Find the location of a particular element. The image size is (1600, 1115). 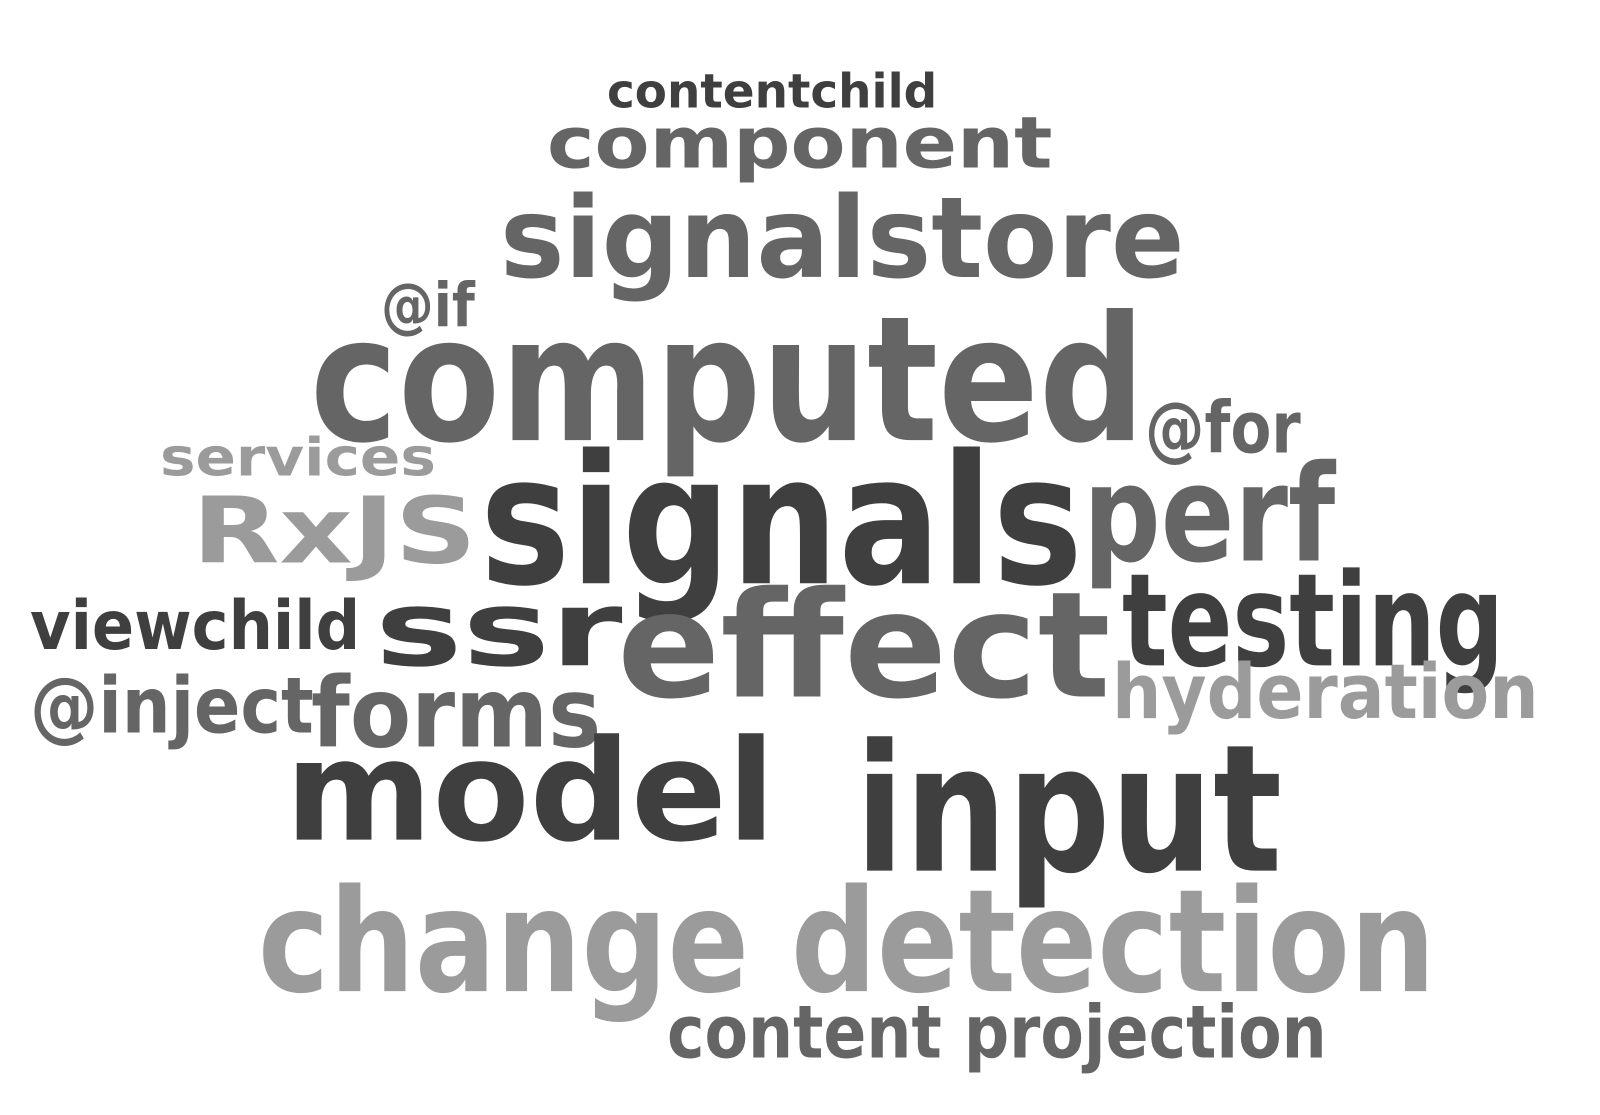

word-contentchild: contentchild is located at coordinates (772, 91).